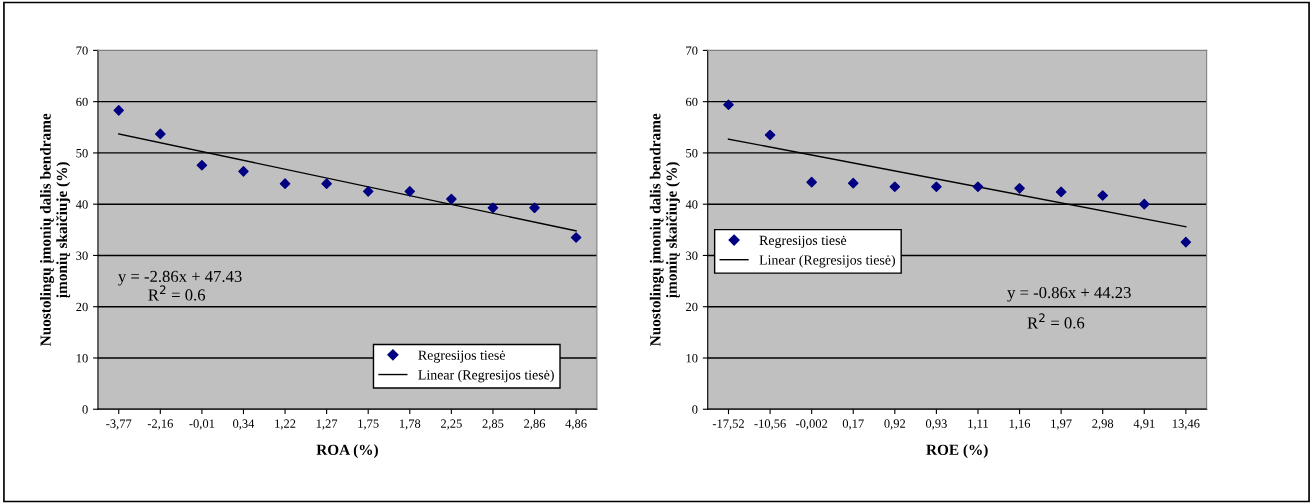 This screenshot has height=504, width=1313. What do you see at coordinates (160, 424) in the screenshot?
I see `x-tick-label: -2,16` at bounding box center [160, 424].